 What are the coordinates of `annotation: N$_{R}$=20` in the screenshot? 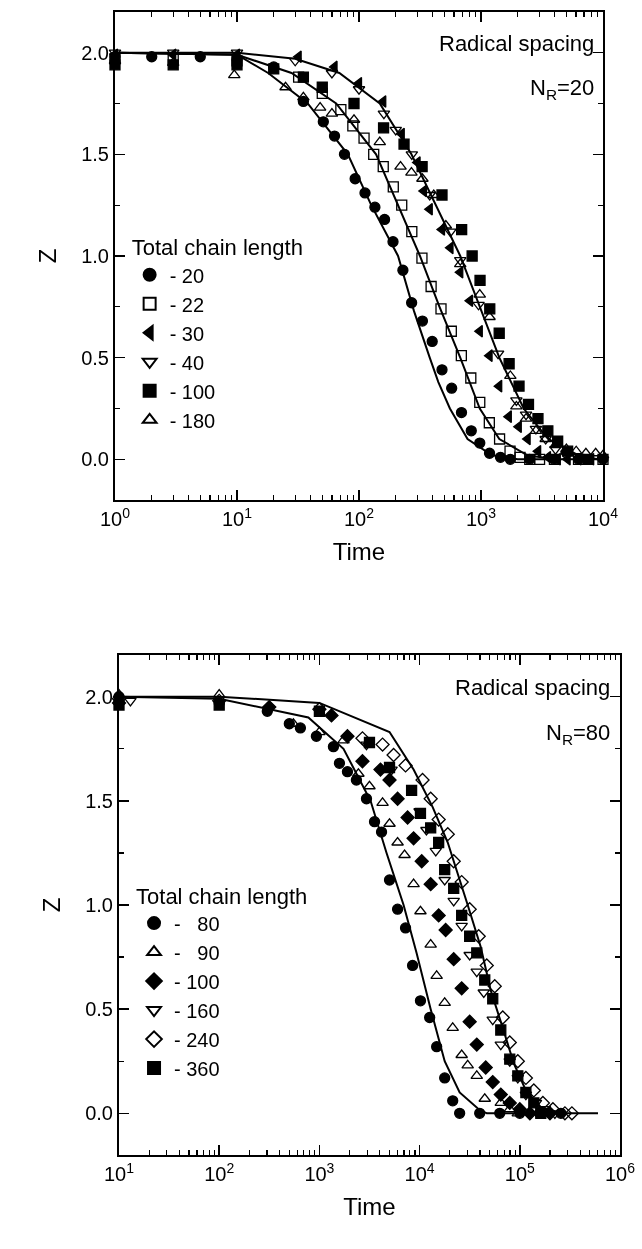 It's located at (562, 89).